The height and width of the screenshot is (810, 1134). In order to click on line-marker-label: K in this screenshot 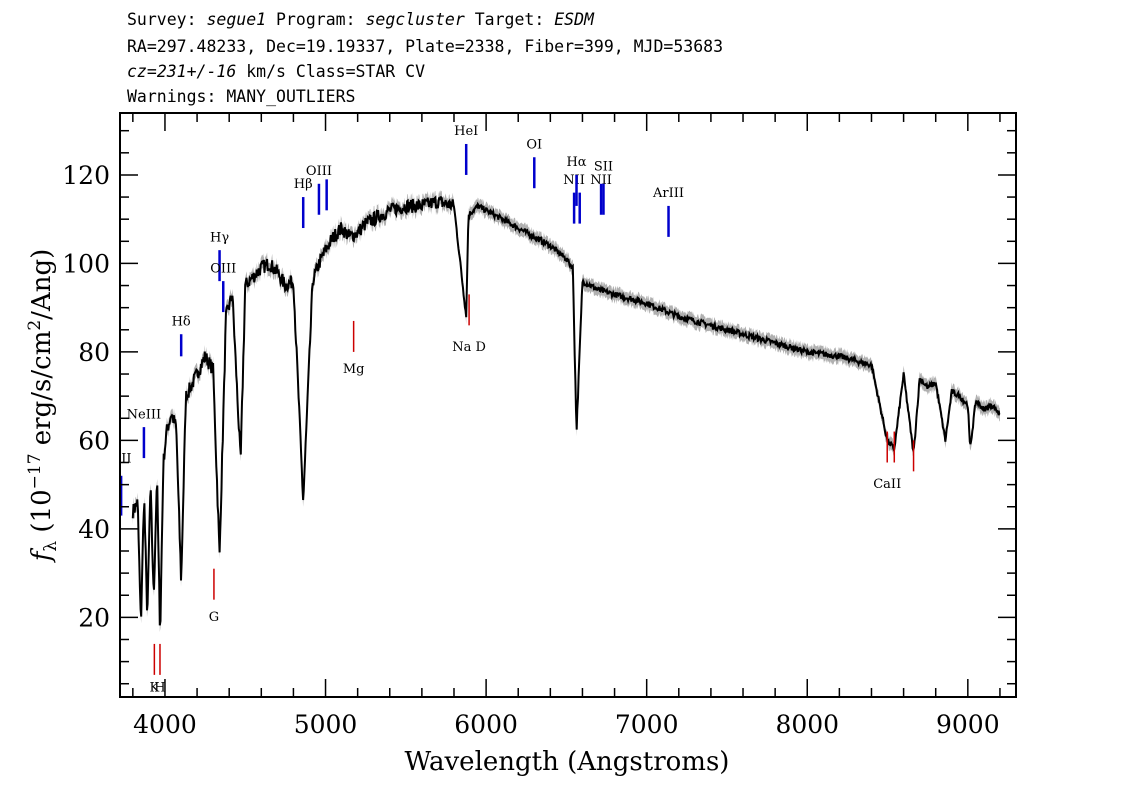, I will do `click(155, 688)`.